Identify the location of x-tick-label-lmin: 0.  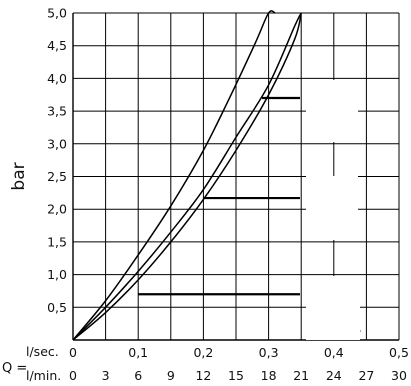
(73, 375).